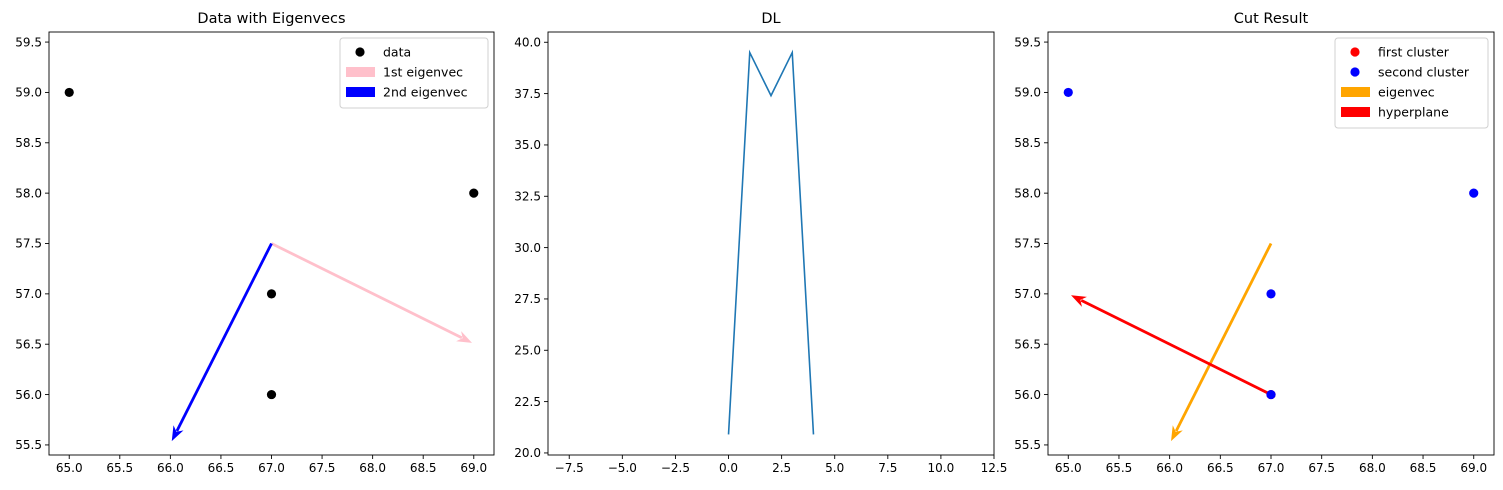  I want to click on series-line, so click(771, 242).